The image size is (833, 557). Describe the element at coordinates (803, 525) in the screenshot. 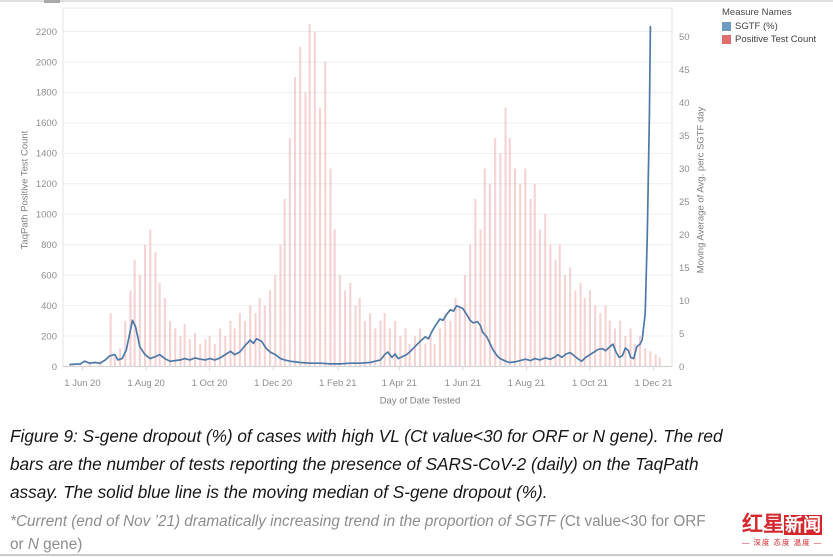

I see `watermark-brand-box: 新闻` at that location.